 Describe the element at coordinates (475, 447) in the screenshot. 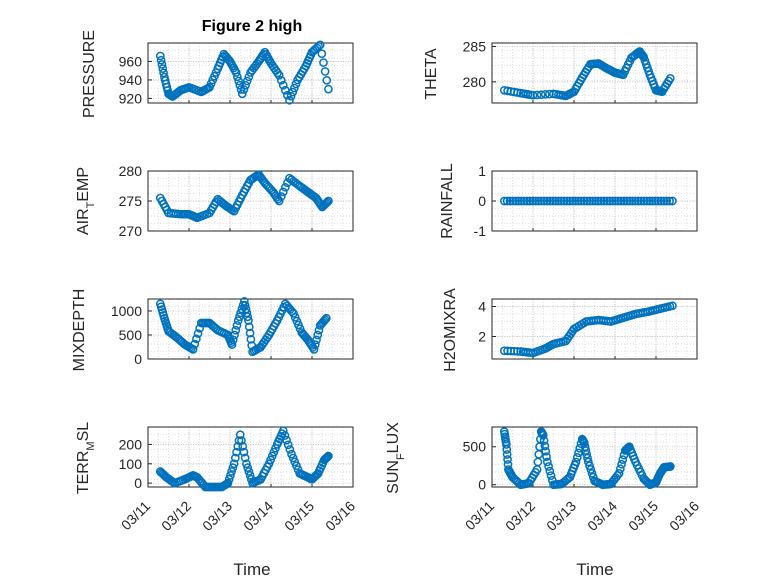

I see `y-tick-label-sun_flux: 500` at that location.